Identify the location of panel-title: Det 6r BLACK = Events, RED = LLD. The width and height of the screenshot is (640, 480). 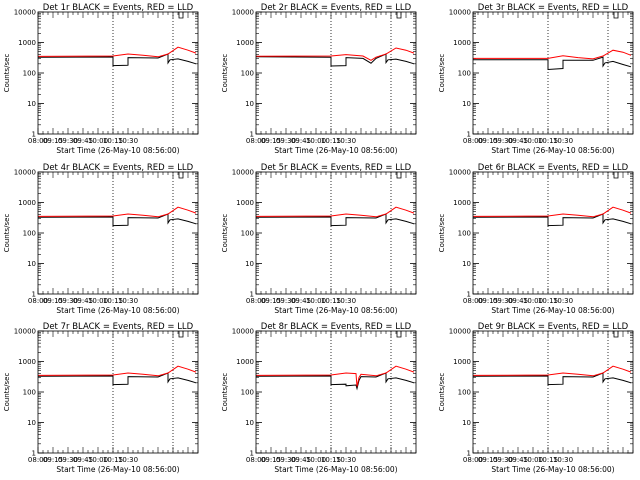
(553, 168).